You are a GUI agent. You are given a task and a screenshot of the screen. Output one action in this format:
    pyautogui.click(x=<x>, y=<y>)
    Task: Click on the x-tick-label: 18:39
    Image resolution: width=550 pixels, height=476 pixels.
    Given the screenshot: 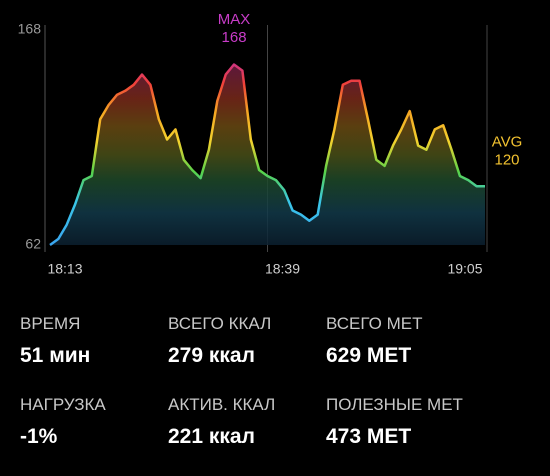 What is the action you would take?
    pyautogui.click(x=282, y=269)
    